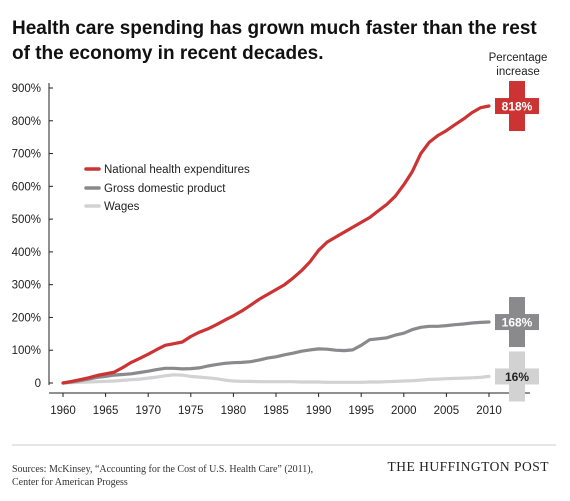  Describe the element at coordinates (26, 122) in the screenshot. I see `y-tick-label: 800%` at that location.